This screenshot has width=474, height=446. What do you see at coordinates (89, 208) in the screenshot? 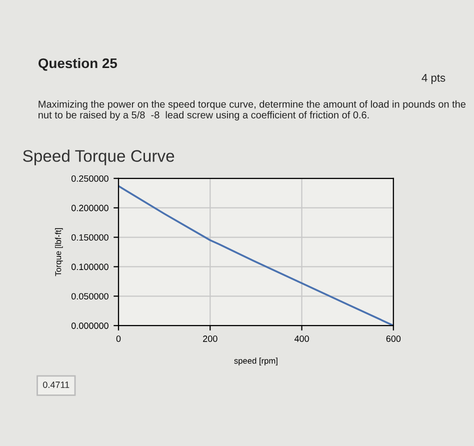
I see `y-tick-label: 0.200000` at bounding box center [89, 208].